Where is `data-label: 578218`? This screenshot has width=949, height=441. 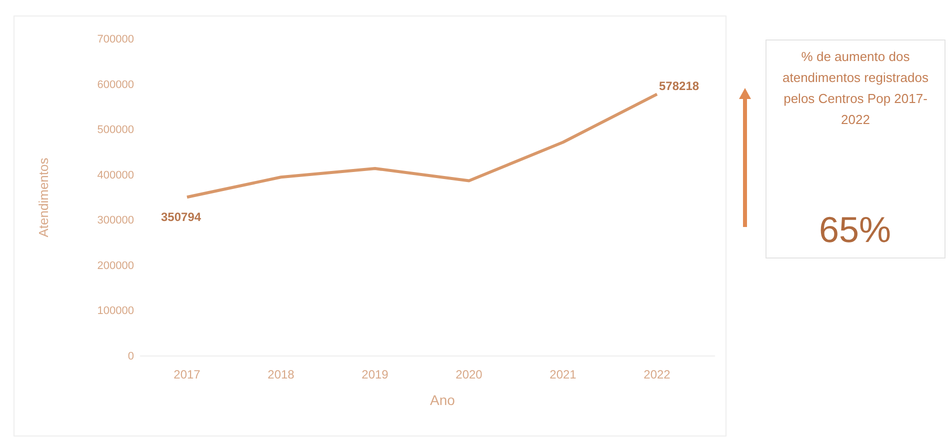
data-label: 578218 is located at coordinates (679, 86).